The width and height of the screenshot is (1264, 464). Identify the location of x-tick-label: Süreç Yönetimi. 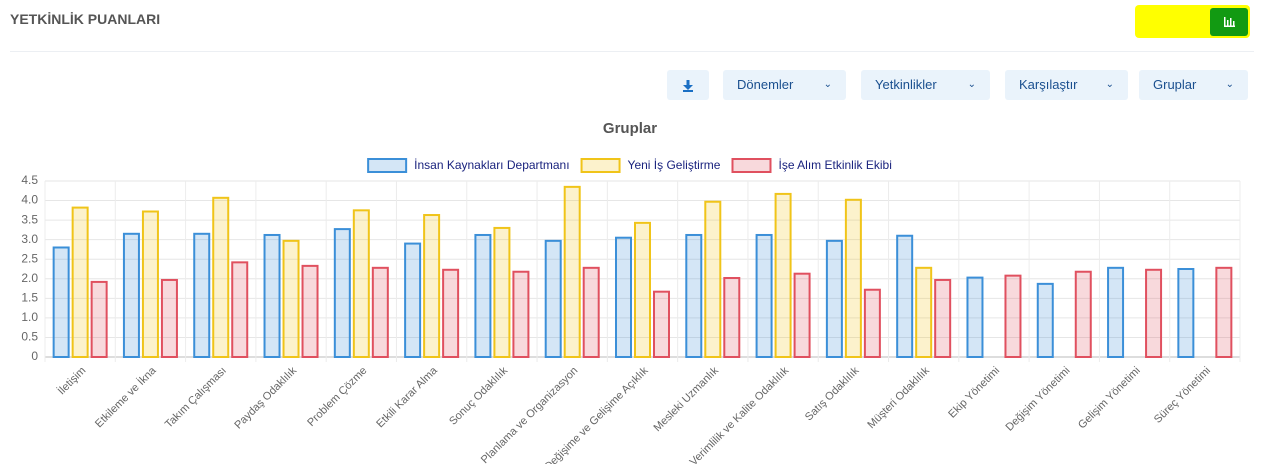
(1182, 395).